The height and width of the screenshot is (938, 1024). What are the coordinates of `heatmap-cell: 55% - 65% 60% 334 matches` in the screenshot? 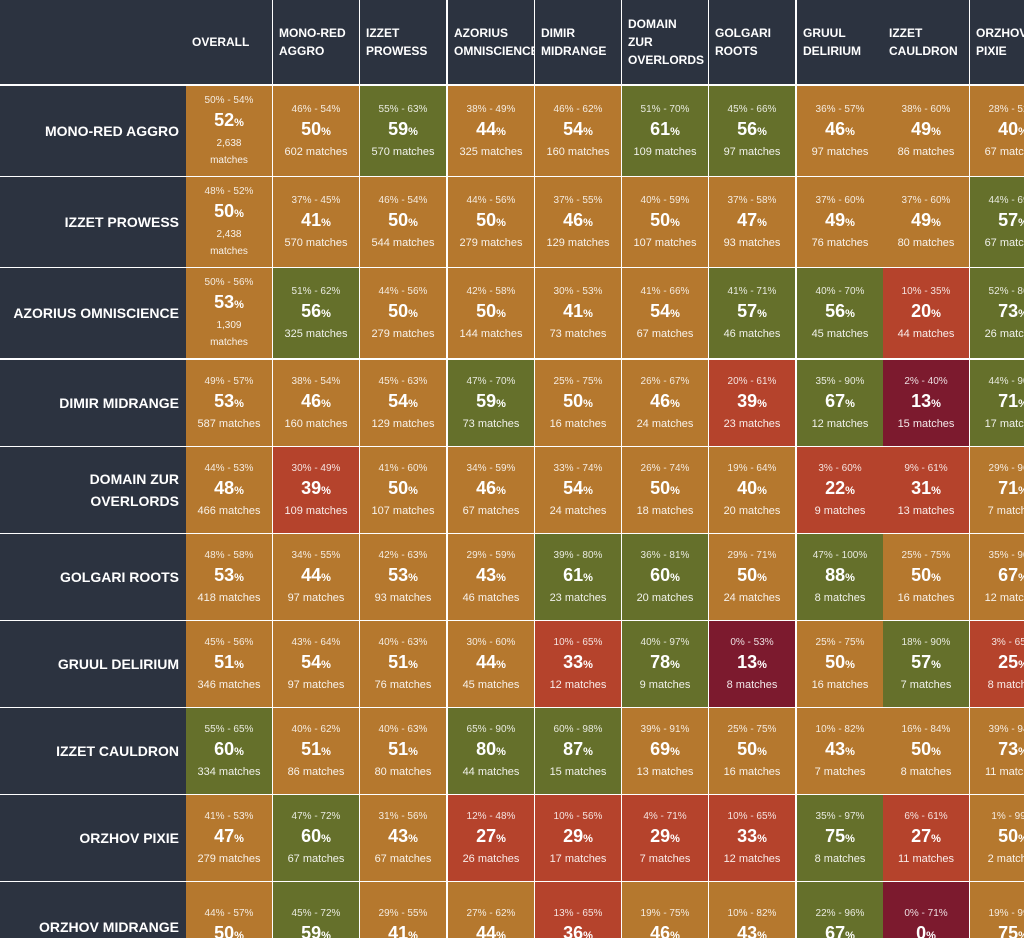 It's located at (229, 751).